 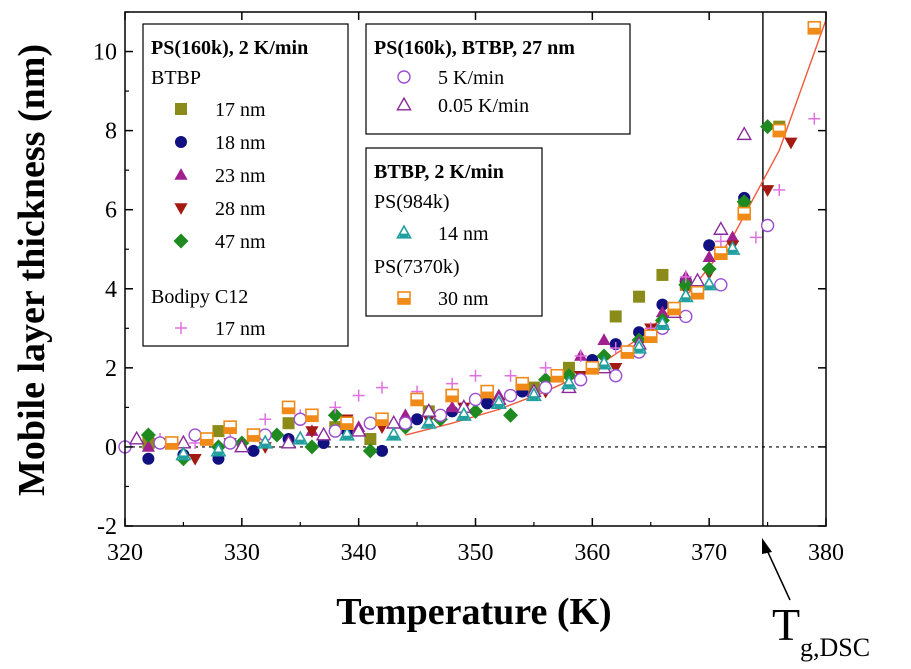 I want to click on tg-label-sub: g,DSC, so click(x=835, y=647).